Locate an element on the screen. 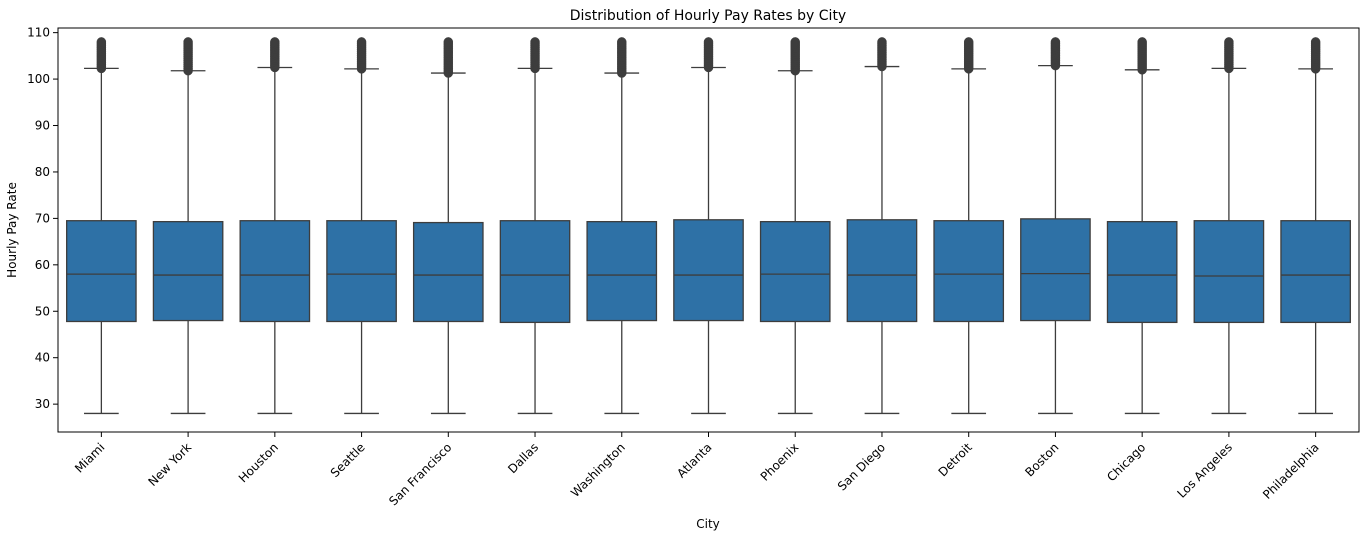 The height and width of the screenshot is (545, 1366). box-washington is located at coordinates (622, 226).